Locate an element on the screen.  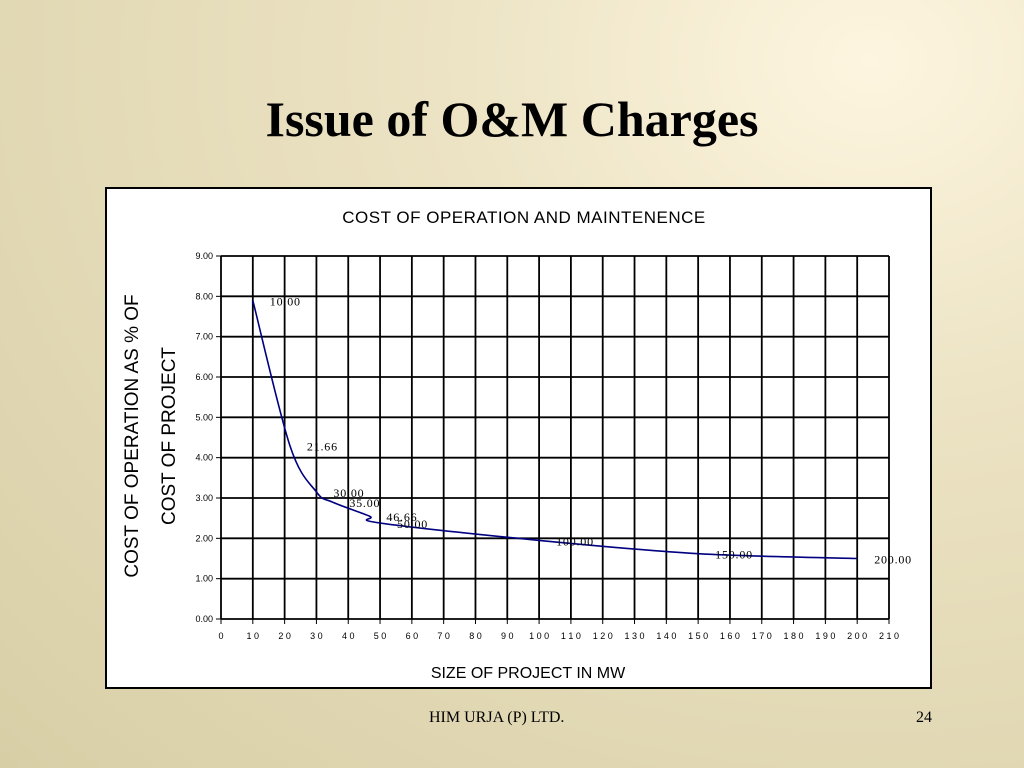
x-tick-label: 4 0 is located at coordinates (348, 636).